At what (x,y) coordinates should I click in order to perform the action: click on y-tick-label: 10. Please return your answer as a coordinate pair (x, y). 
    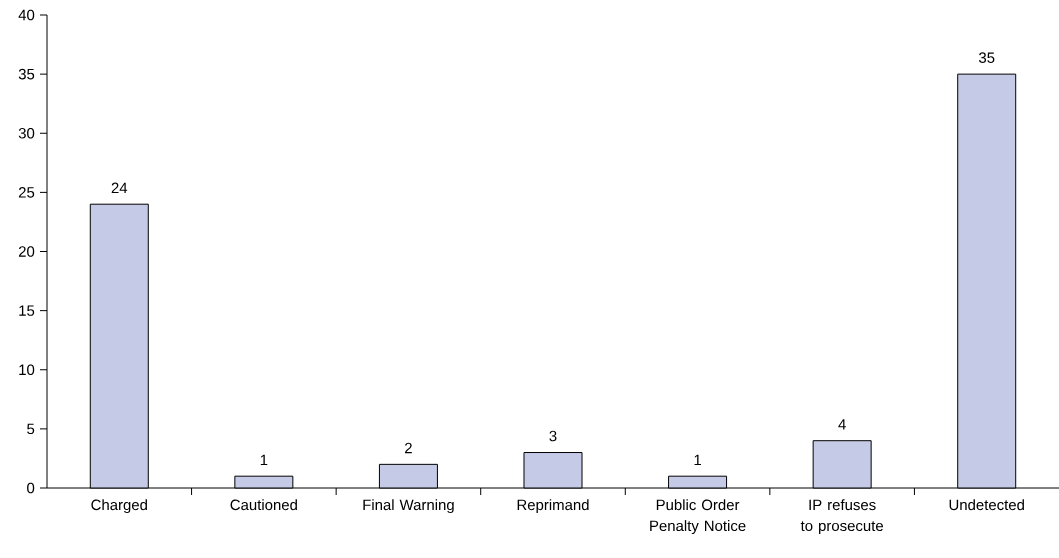
    Looking at the image, I should click on (27, 370).